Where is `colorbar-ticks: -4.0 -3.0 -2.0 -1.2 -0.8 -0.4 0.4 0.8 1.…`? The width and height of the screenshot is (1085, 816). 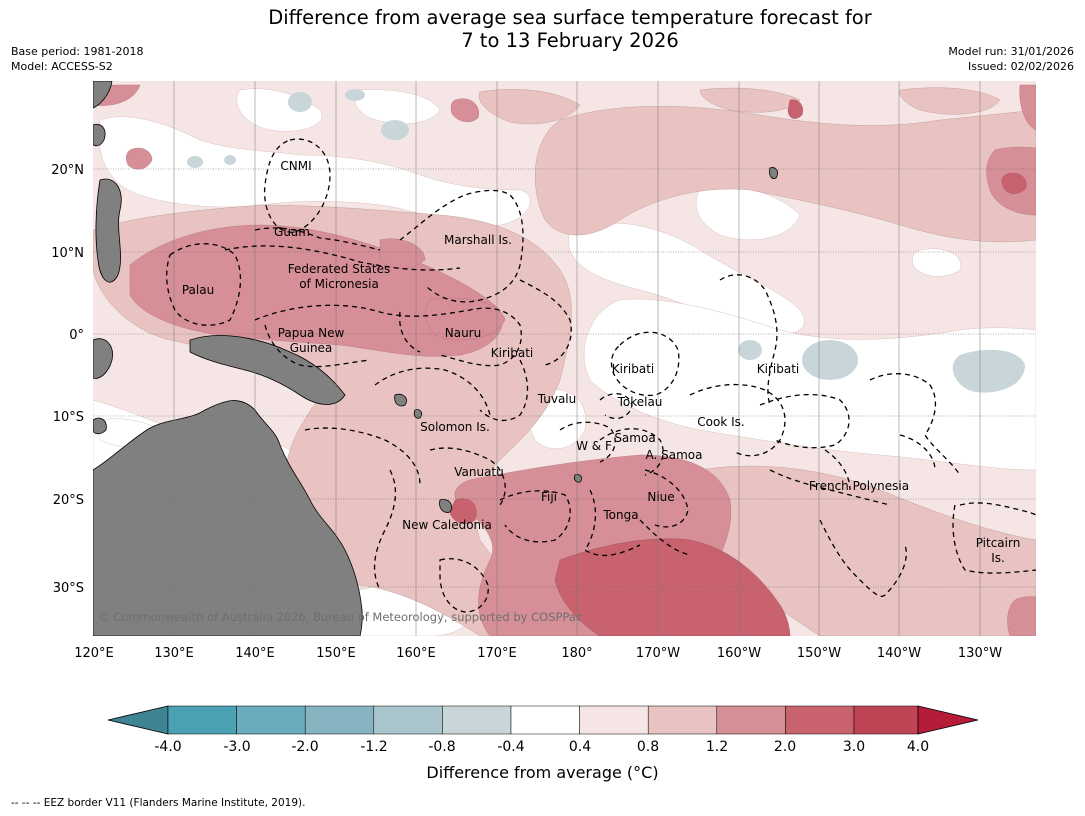
colorbar-ticks: -4.0 -3.0 -2.0 -1.2 -0.8 -0.4 0.4 0.8 1.… is located at coordinates (541, 747).